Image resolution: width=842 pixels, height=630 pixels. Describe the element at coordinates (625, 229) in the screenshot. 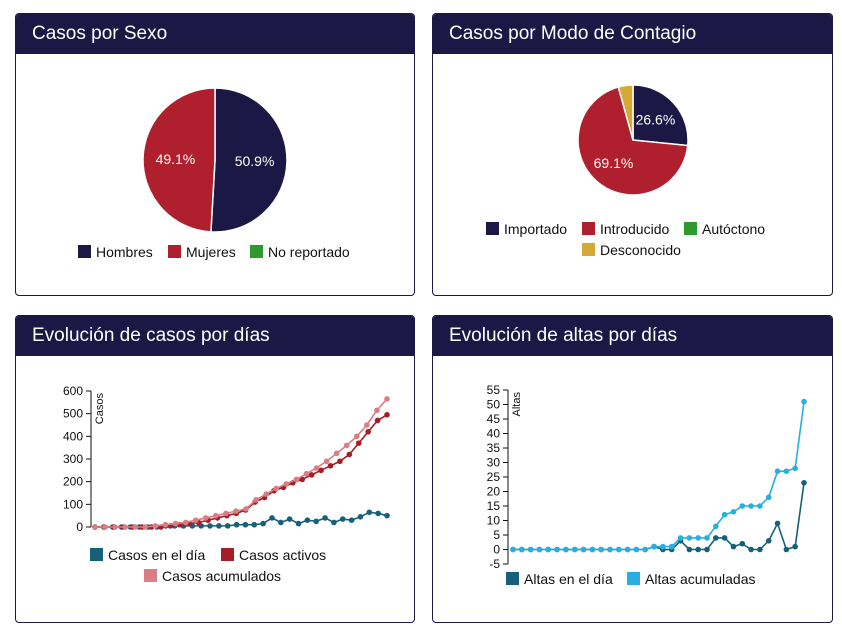

I see `legend-item-introducido: Introducido` at that location.